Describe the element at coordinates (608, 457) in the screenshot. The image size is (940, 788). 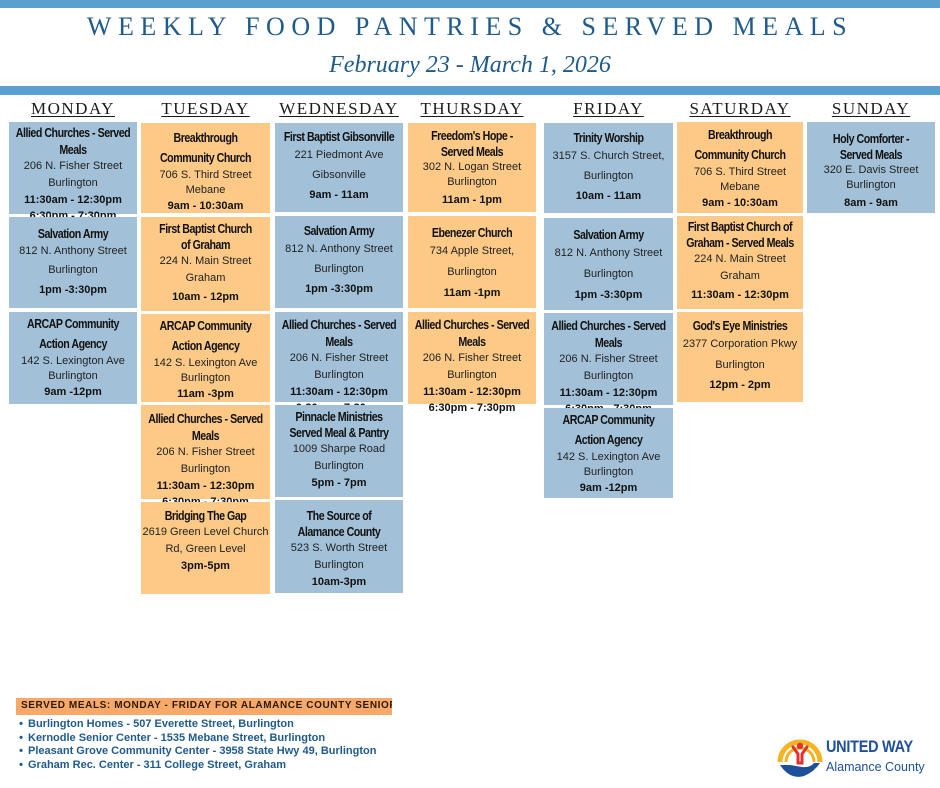
I see `listing-address: 142 S. Lexington Ave` at that location.